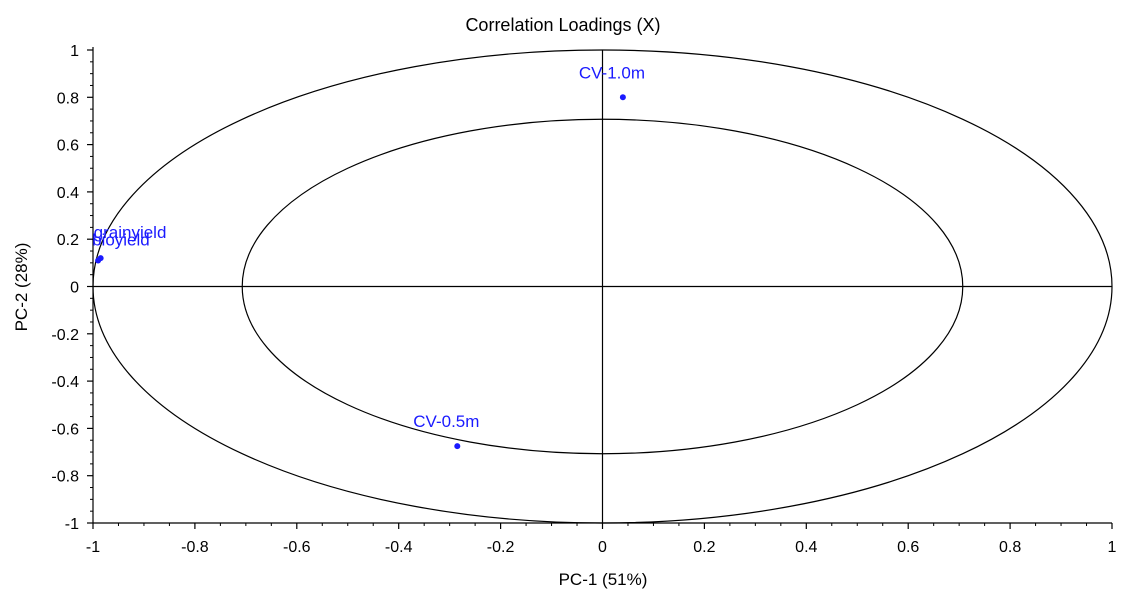 Image resolution: width=1121 pixels, height=597 pixels. What do you see at coordinates (399, 547) in the screenshot?
I see `x-tick-label: -0.4` at bounding box center [399, 547].